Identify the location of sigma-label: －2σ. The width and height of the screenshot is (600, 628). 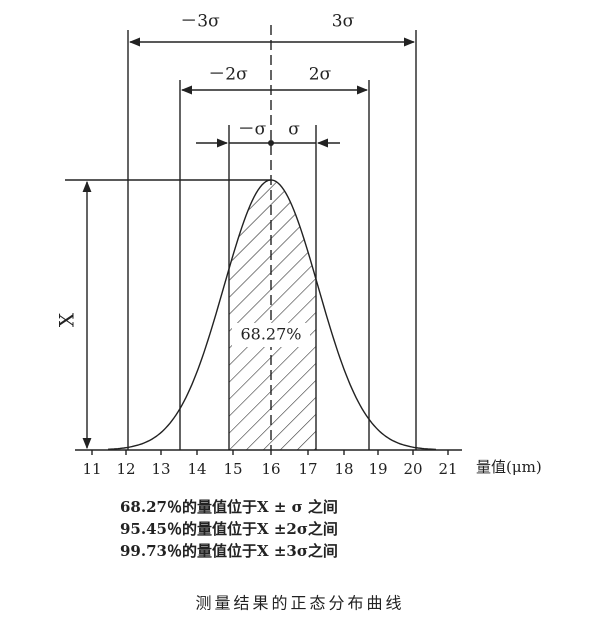
(228, 75).